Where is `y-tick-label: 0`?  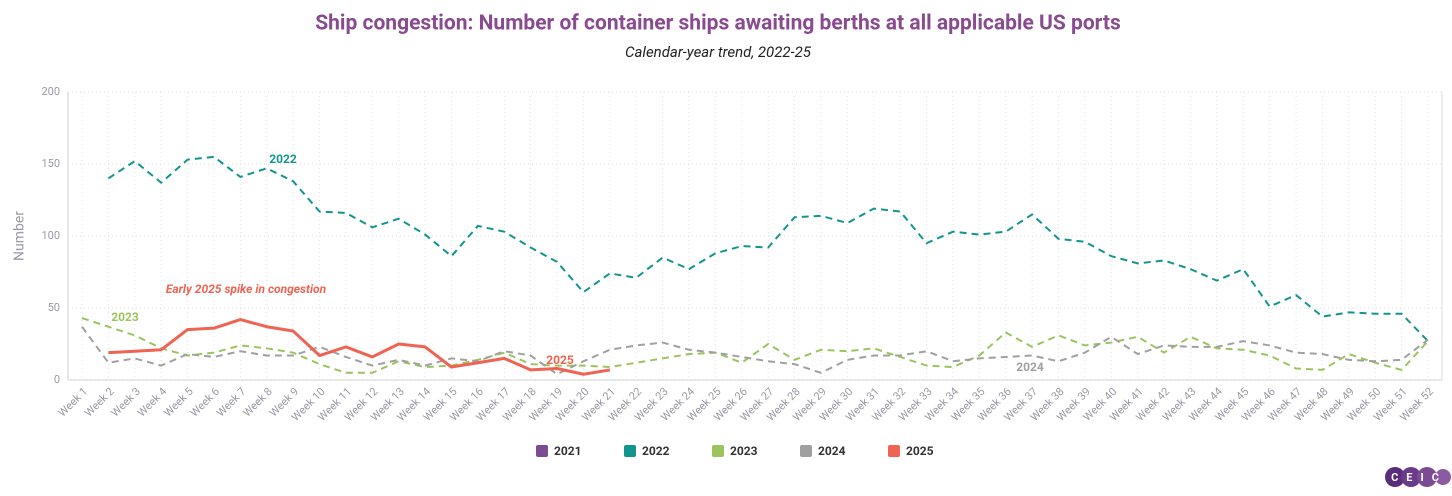 y-tick-label: 0 is located at coordinates (57, 379).